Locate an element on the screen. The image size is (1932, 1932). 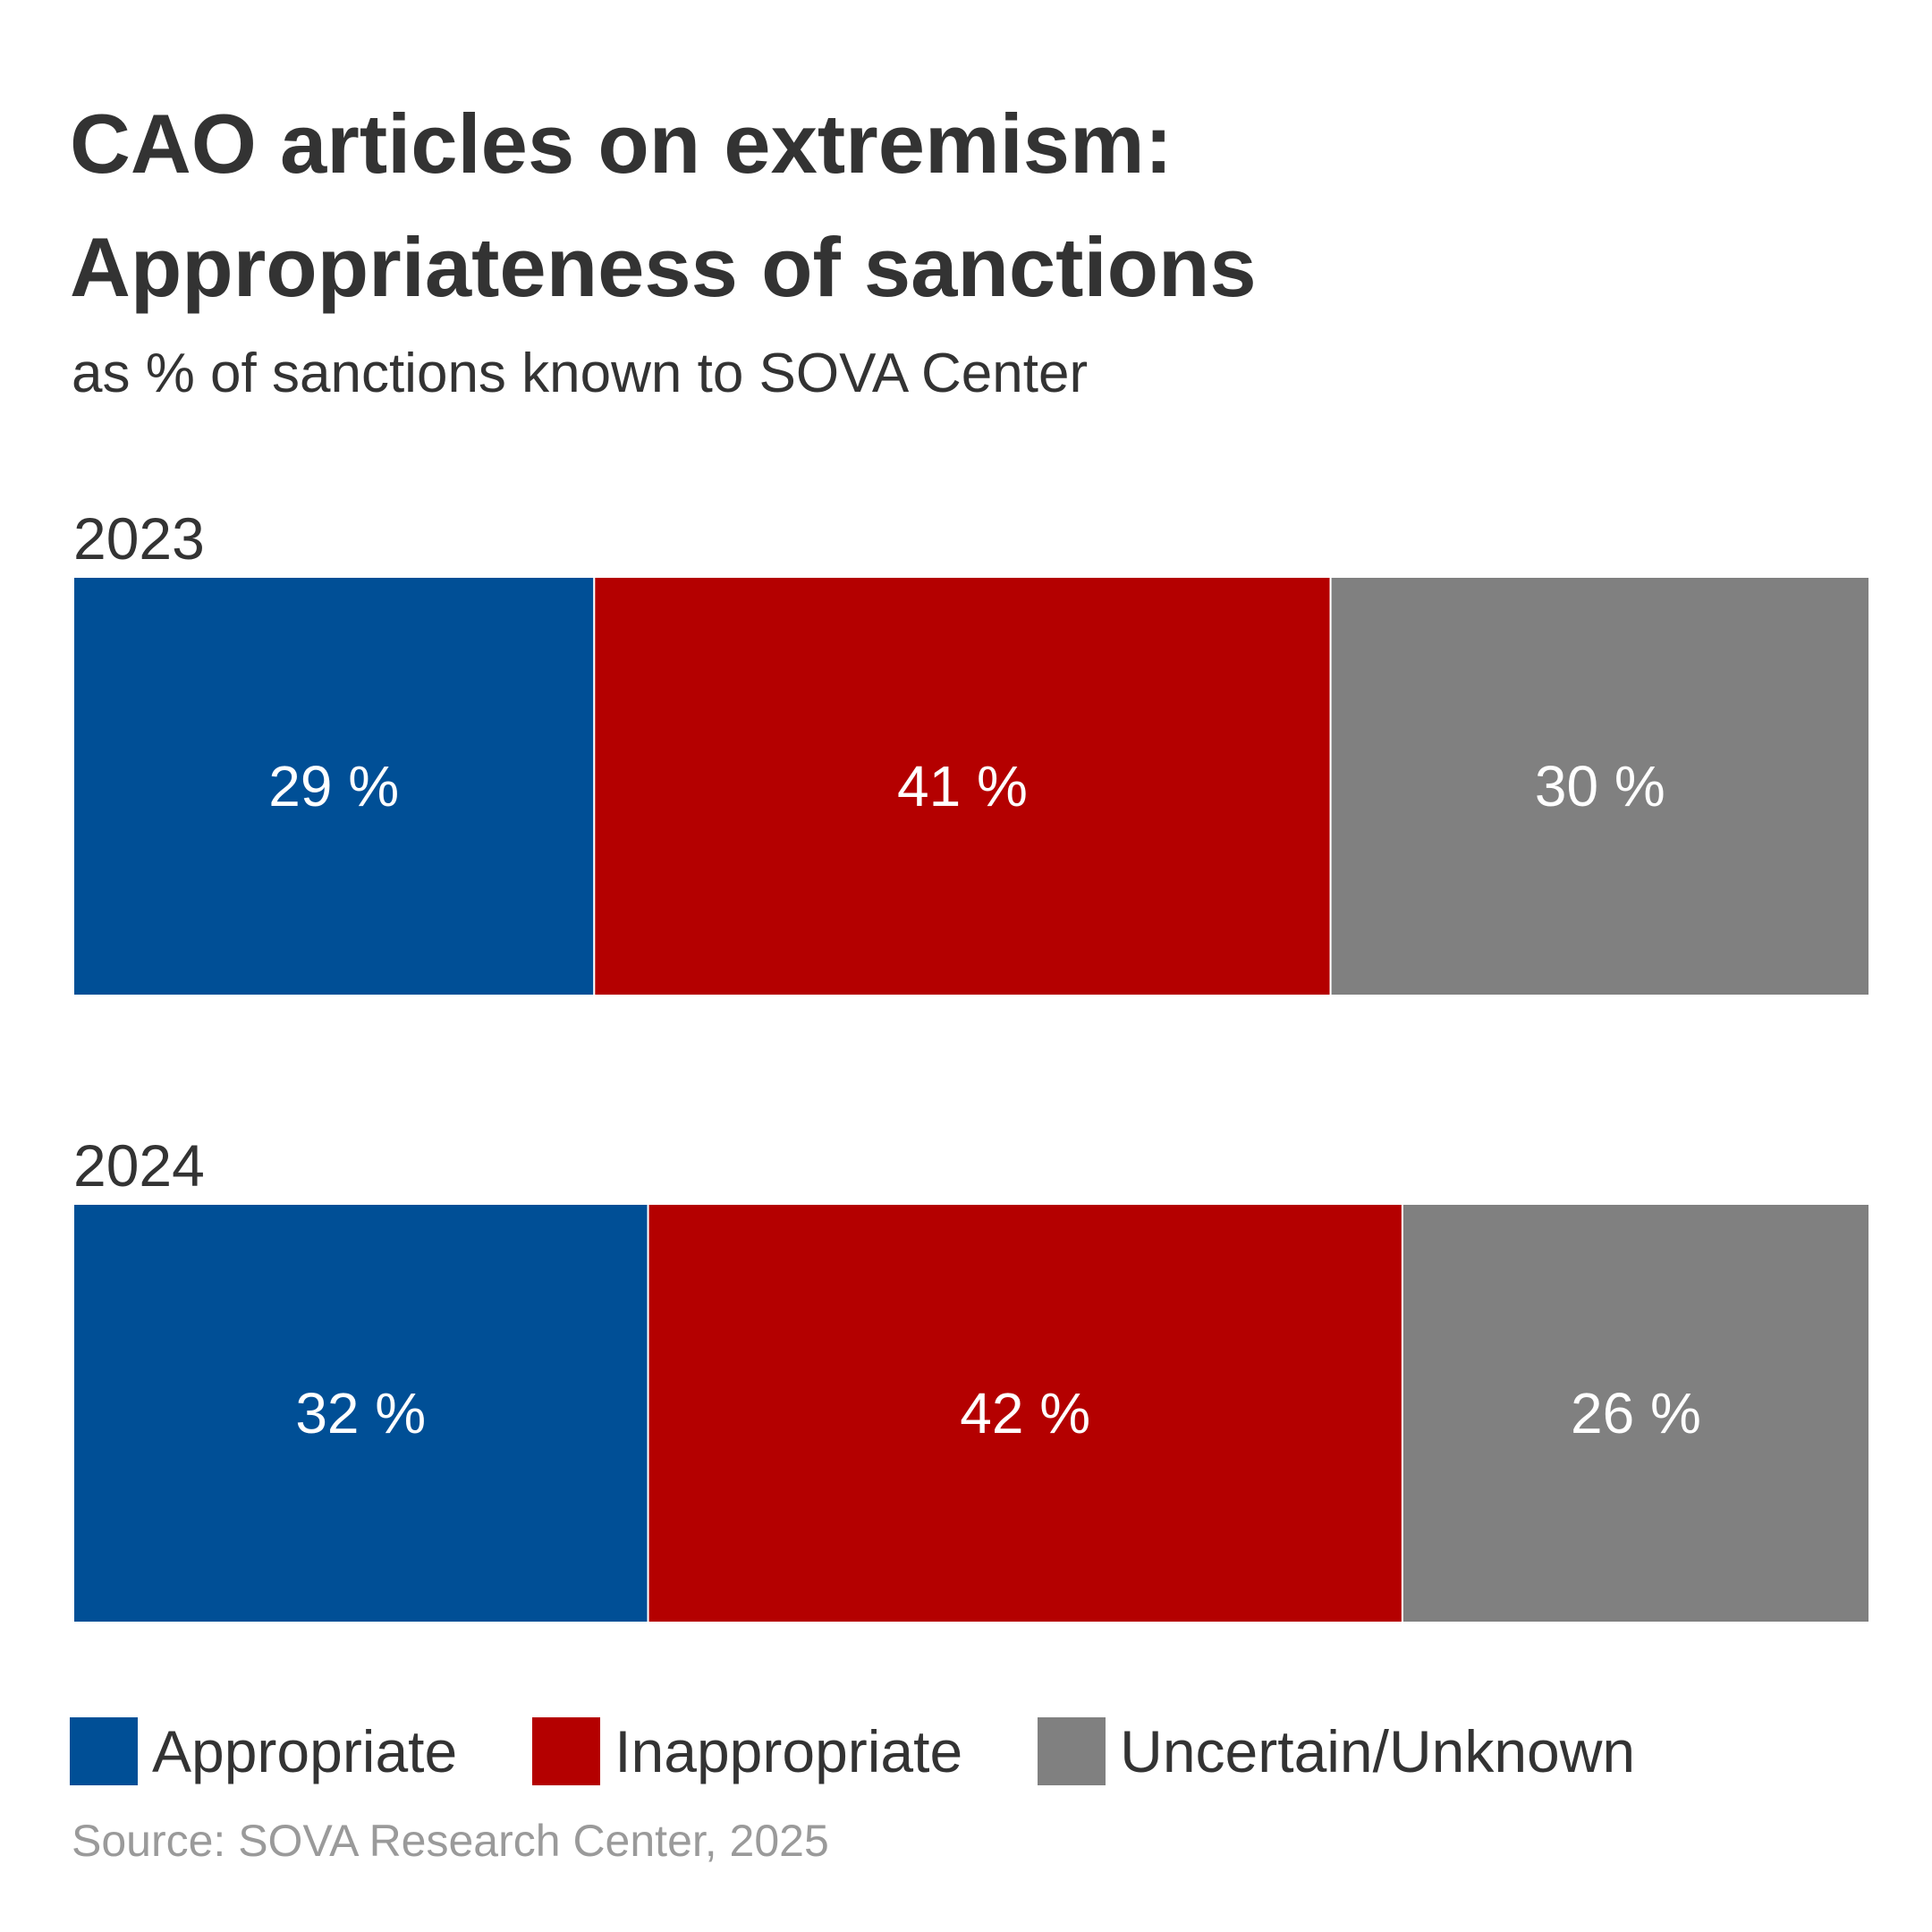
bar-inappropriate-2023 is located at coordinates (962, 786).